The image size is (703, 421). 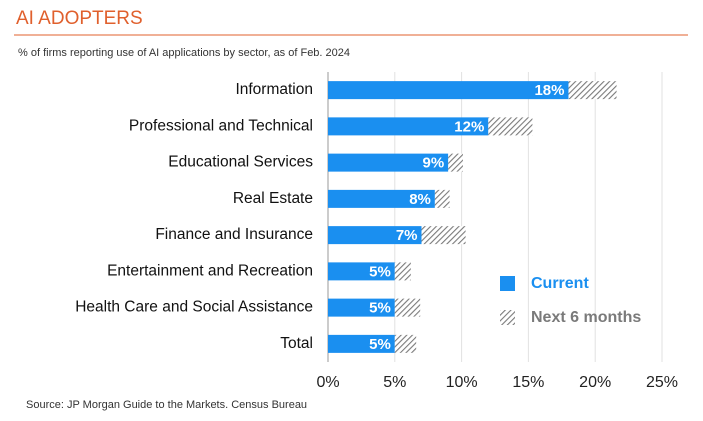 I want to click on y-tick-label: Professional and Technical, so click(x=221, y=125).